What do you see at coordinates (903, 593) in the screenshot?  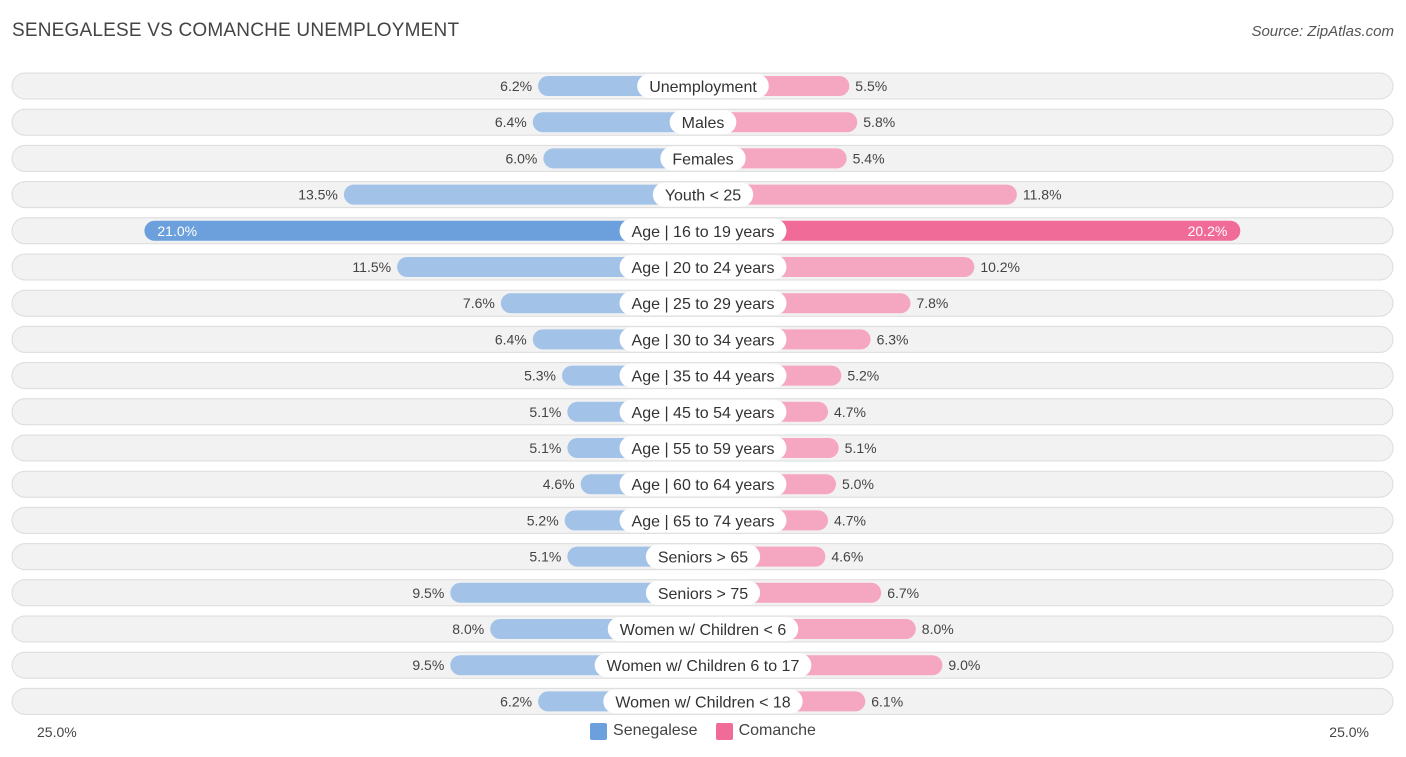 I see `value-label-comanche: 6.7%` at bounding box center [903, 593].